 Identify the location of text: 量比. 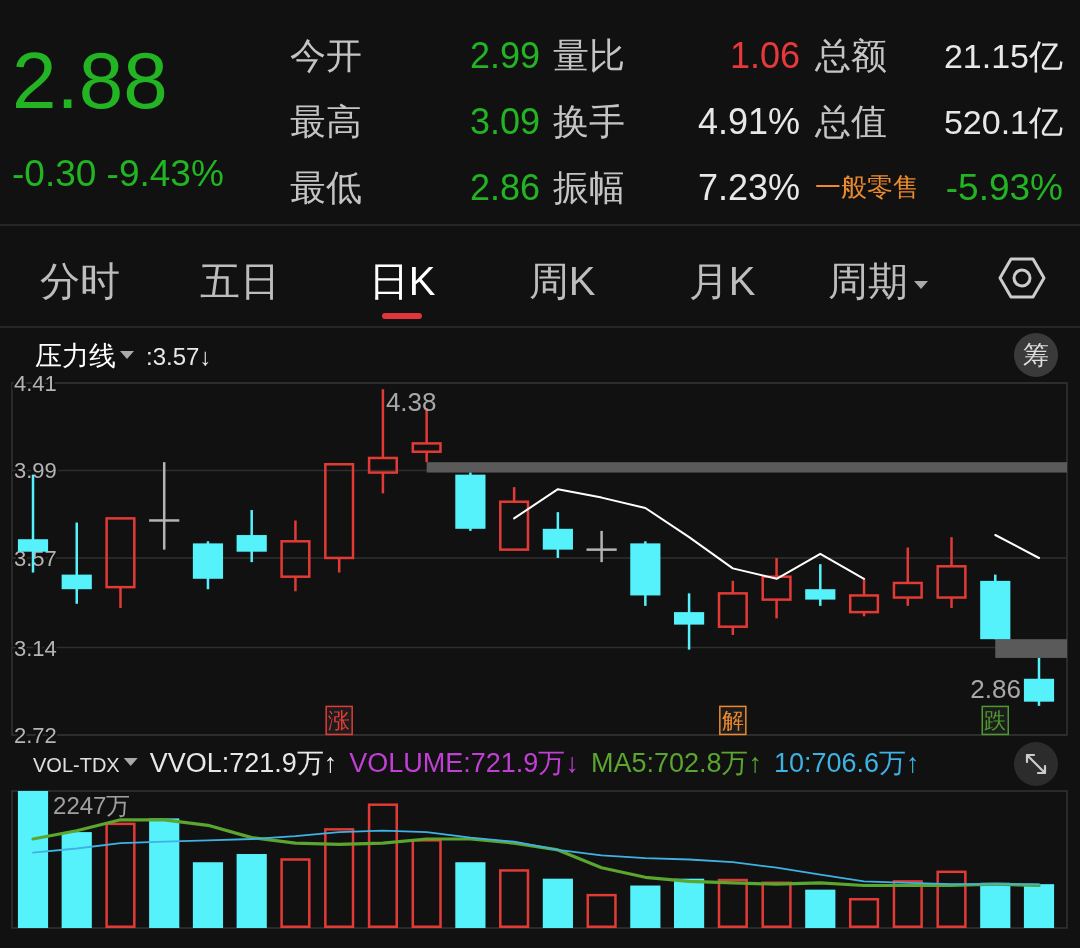
(589, 55).